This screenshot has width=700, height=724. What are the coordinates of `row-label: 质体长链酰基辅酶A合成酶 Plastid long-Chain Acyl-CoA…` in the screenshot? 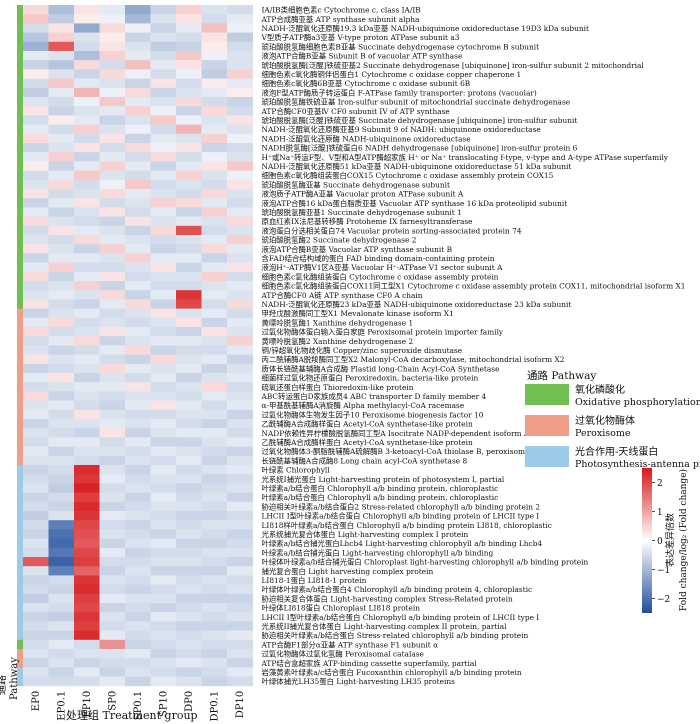 It's located at (381, 368).